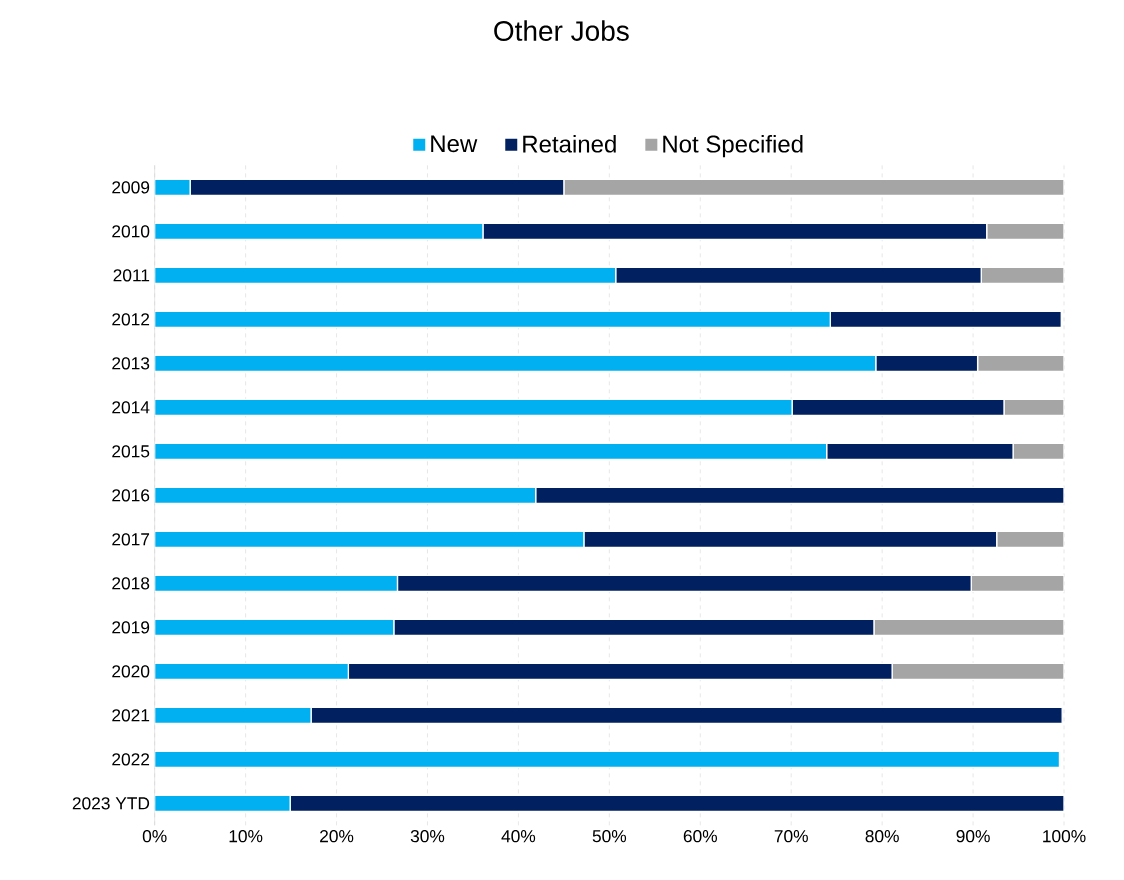 Image resolution: width=1124 pixels, height=880 pixels. Describe the element at coordinates (454, 144) in the screenshot. I see `legend-label: New` at that location.